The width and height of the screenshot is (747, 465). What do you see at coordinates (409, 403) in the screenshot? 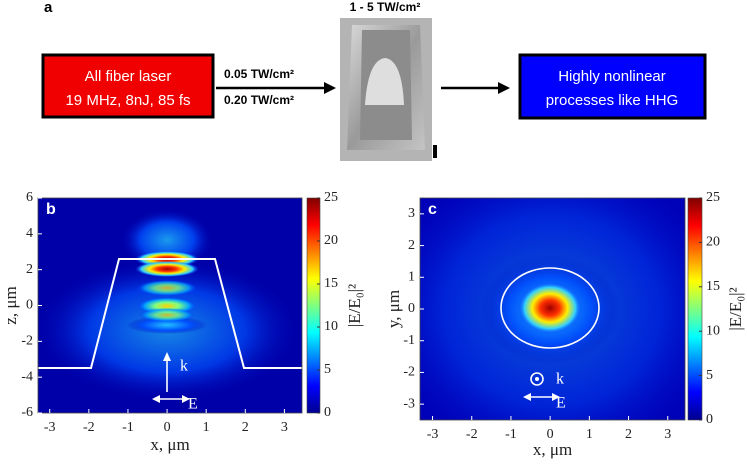
I see `y-tick-label: -3` at bounding box center [409, 403].